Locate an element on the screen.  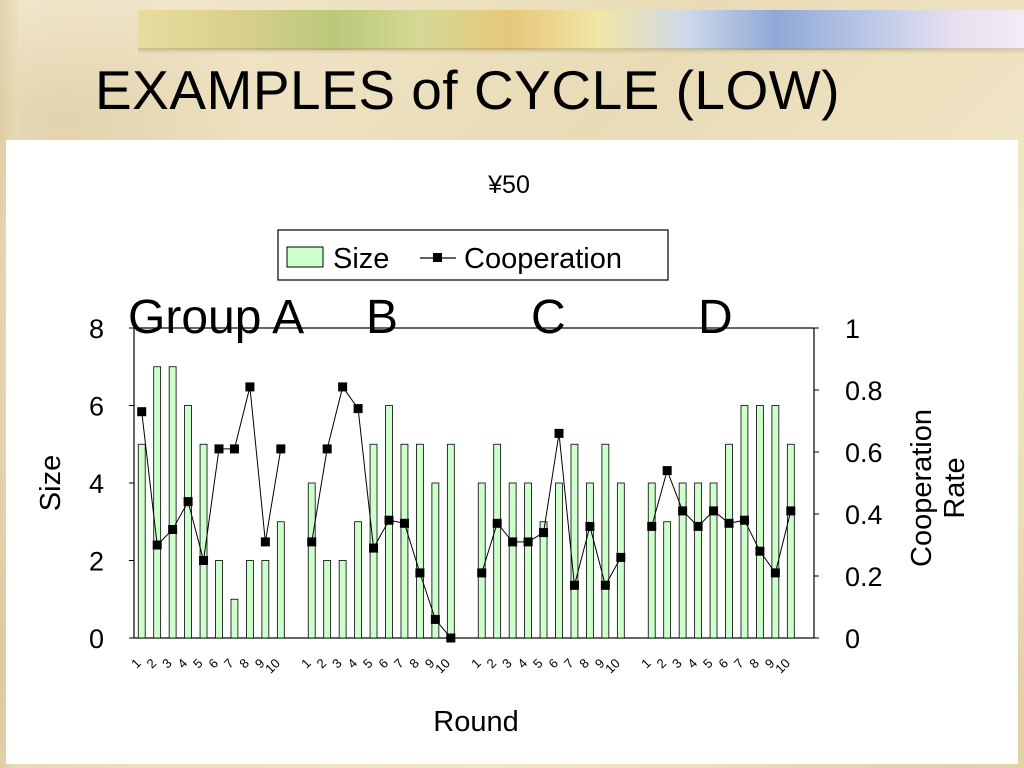
x-tick-label: 3 is located at coordinates (507, 664).